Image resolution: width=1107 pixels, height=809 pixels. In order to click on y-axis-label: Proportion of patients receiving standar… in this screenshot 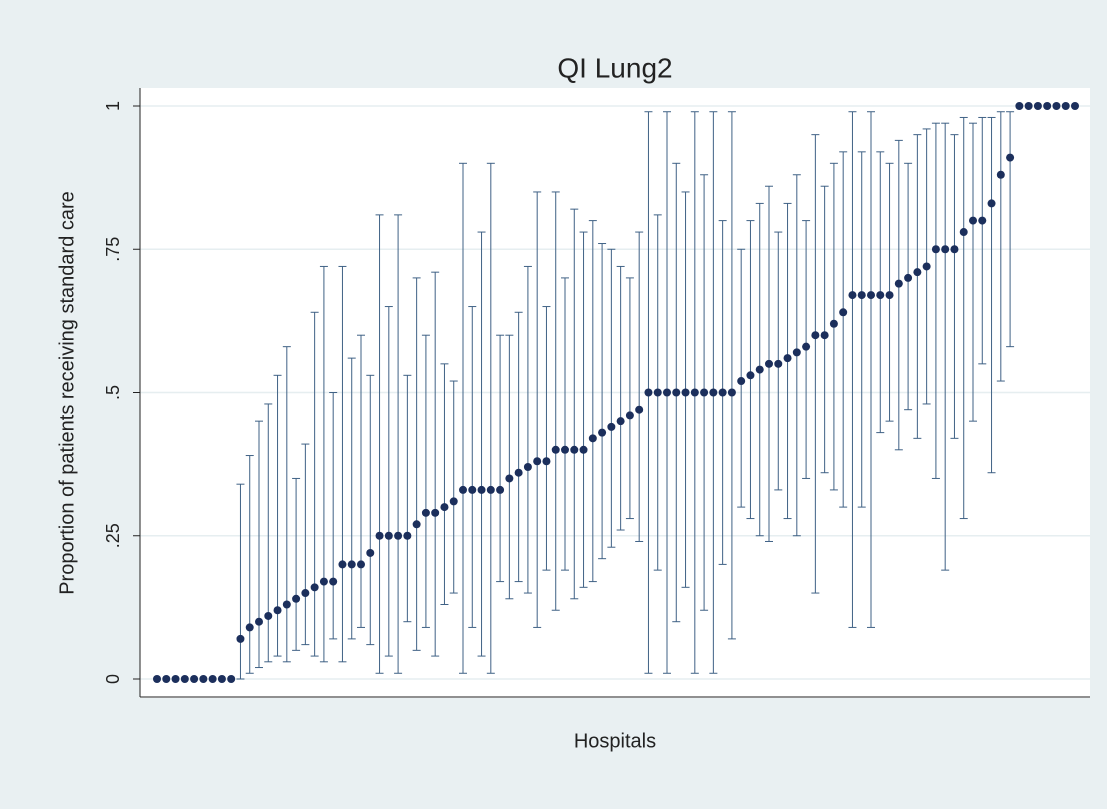, I will do `click(67, 393)`.